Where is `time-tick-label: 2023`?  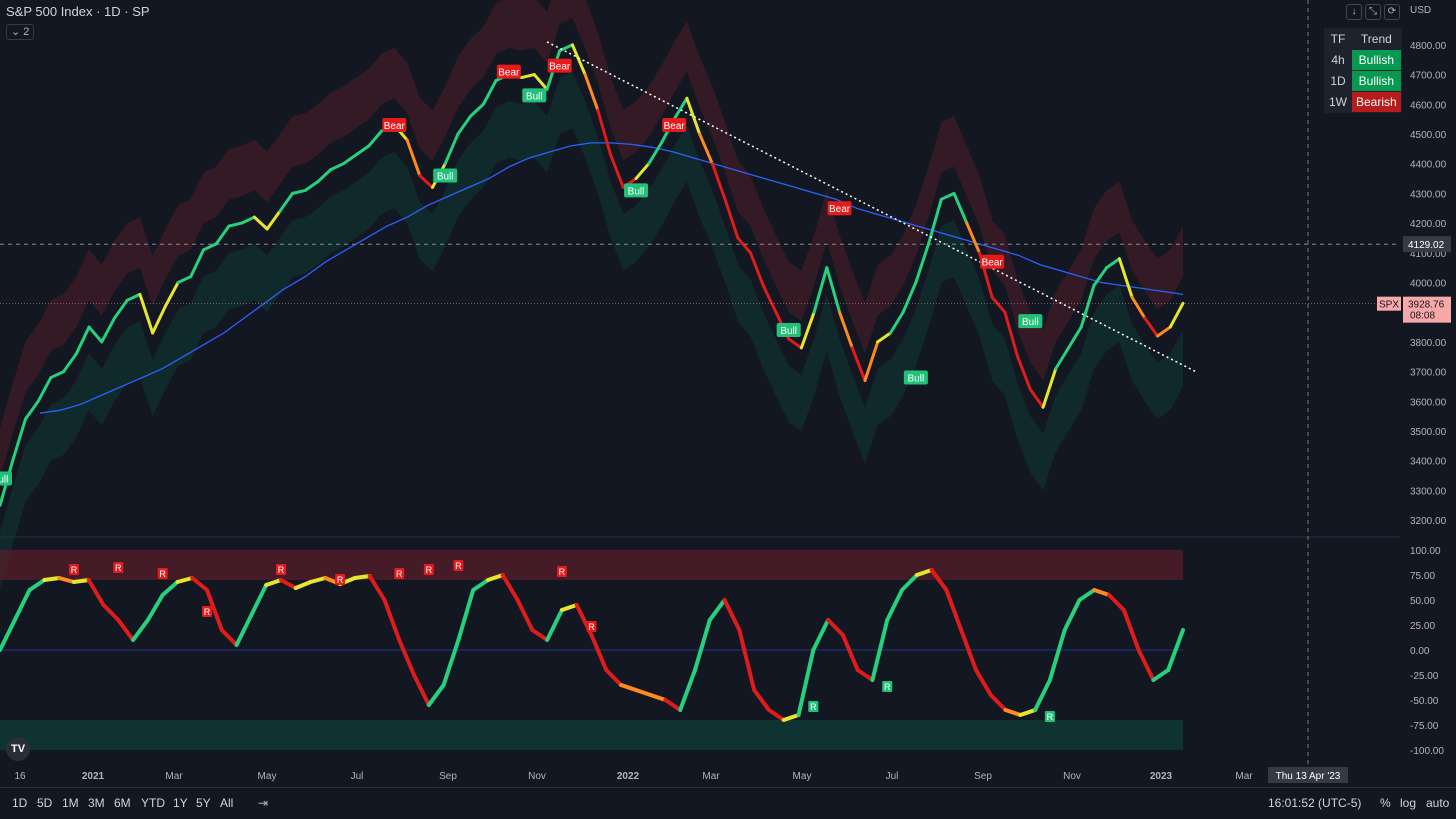 time-tick-label: 2023 is located at coordinates (1161, 776).